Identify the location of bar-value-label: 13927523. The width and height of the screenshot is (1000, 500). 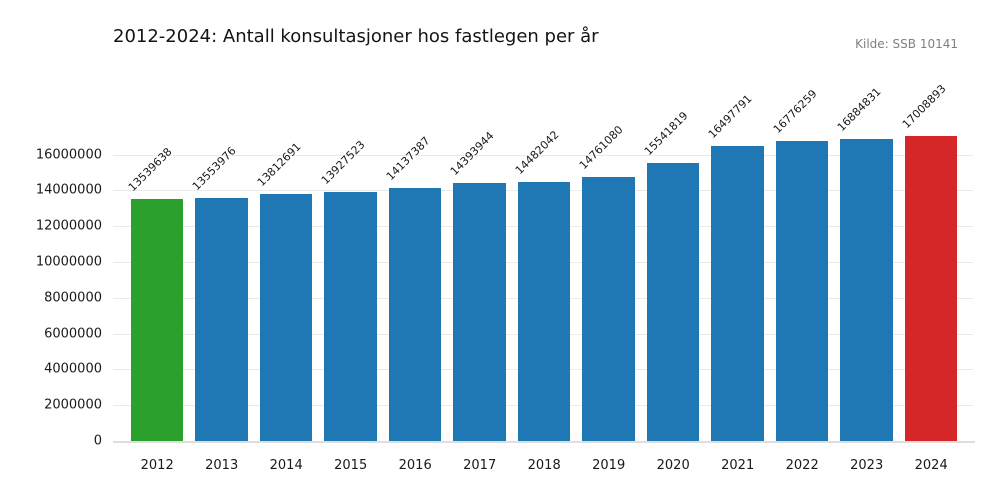
(344, 162).